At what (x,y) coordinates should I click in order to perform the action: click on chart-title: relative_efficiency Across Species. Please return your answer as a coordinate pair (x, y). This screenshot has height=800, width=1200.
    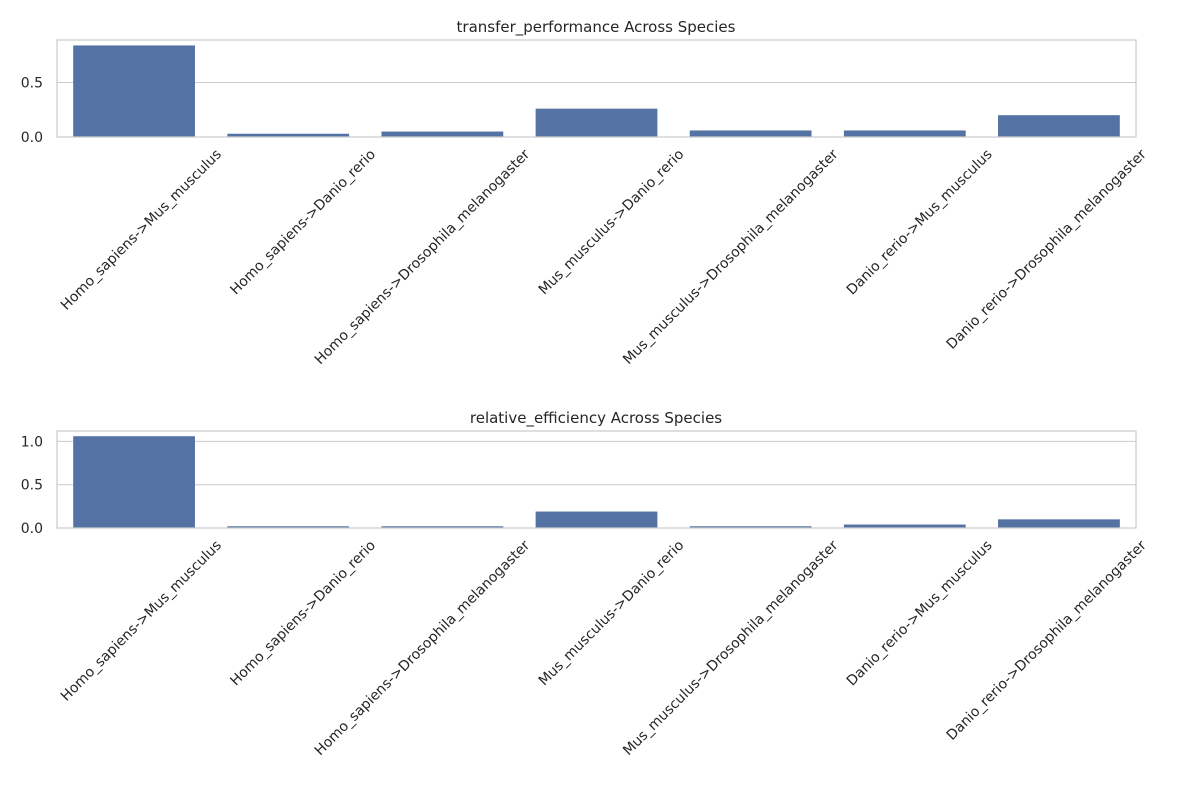
    Looking at the image, I should click on (596, 418).